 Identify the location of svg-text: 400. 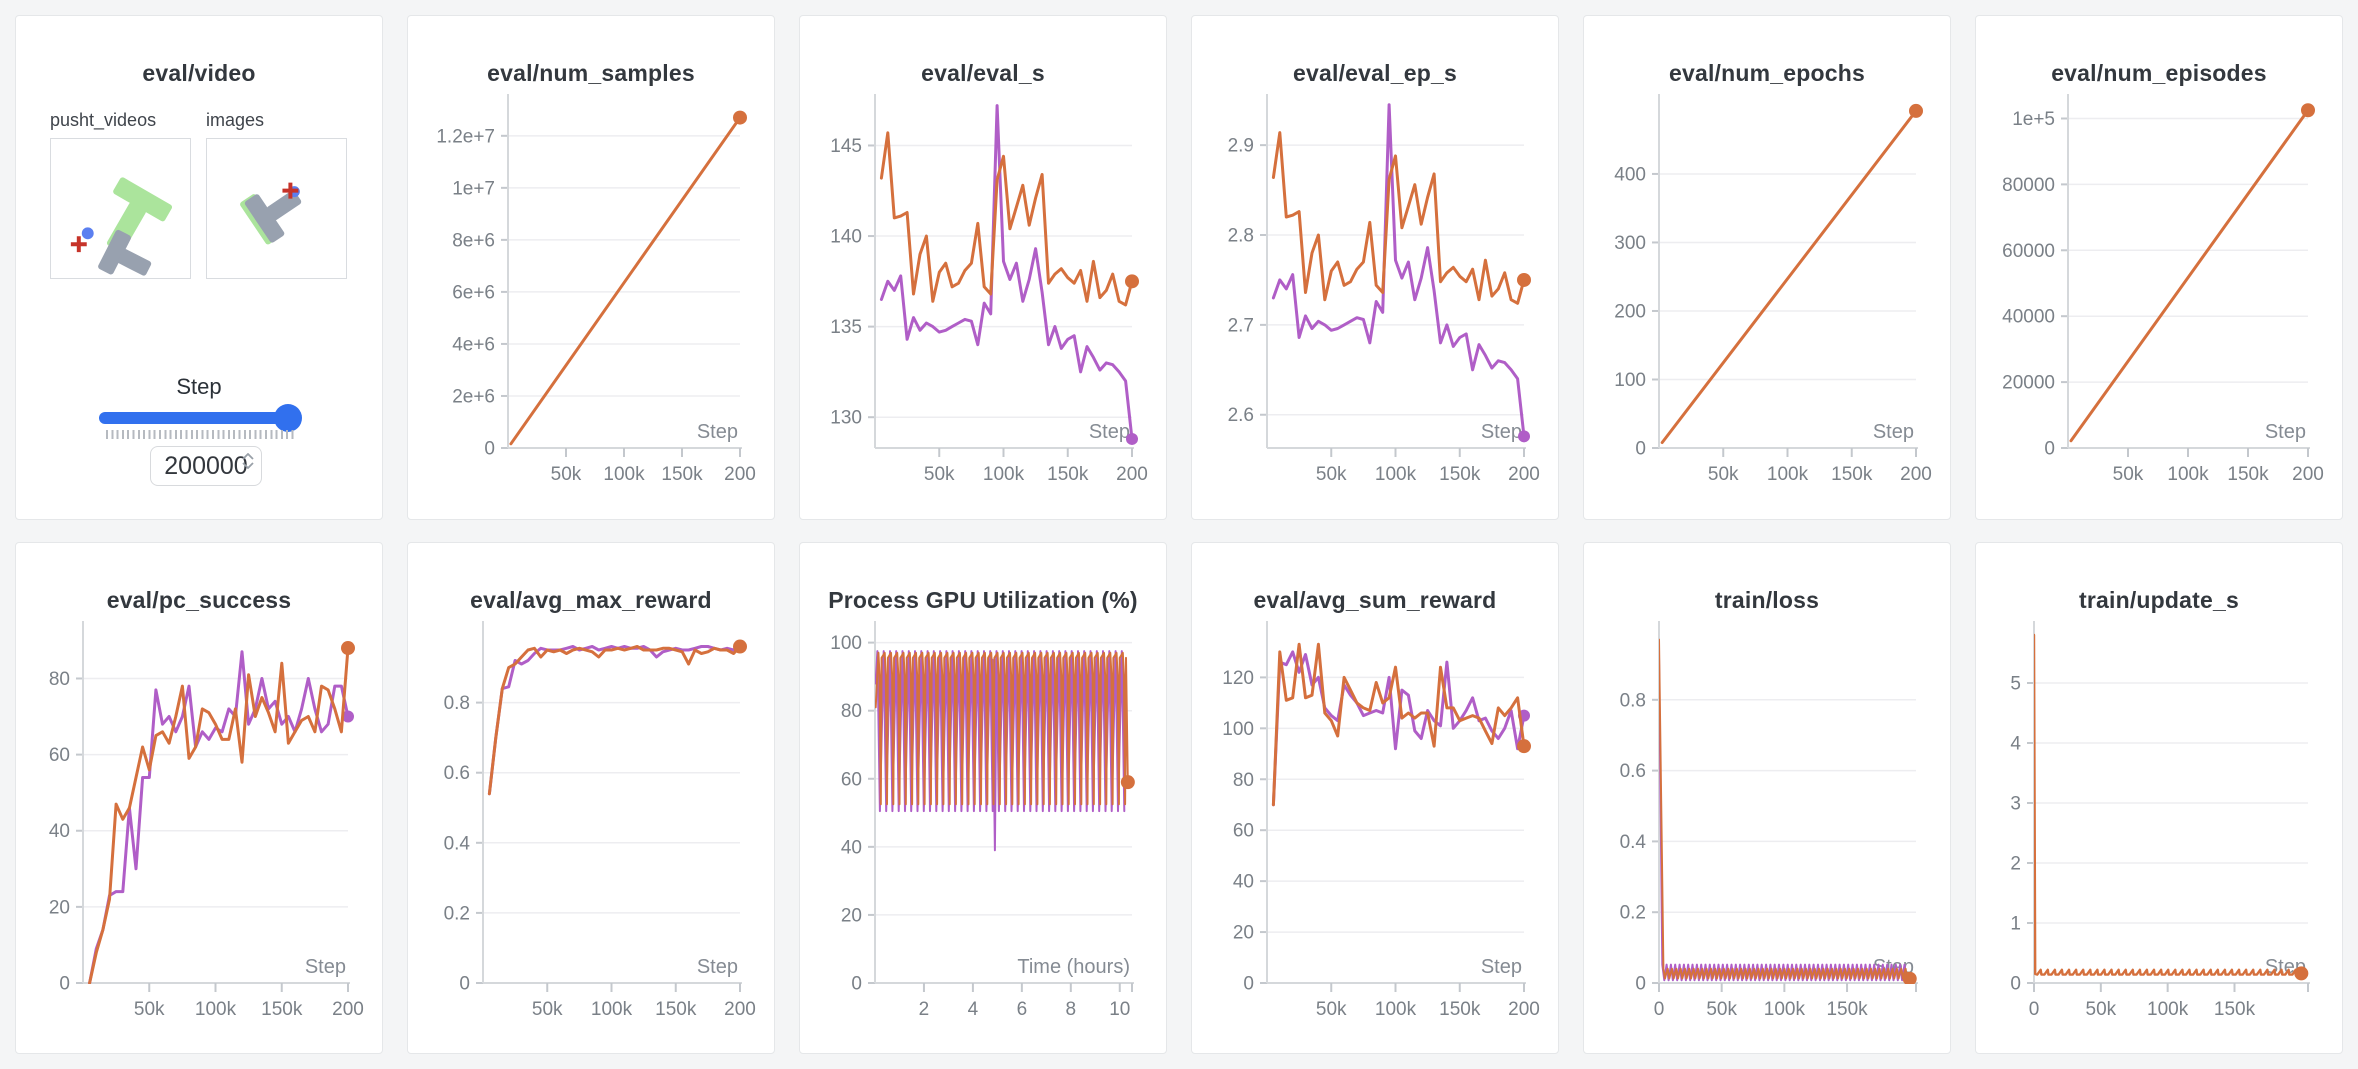
(1630, 174).